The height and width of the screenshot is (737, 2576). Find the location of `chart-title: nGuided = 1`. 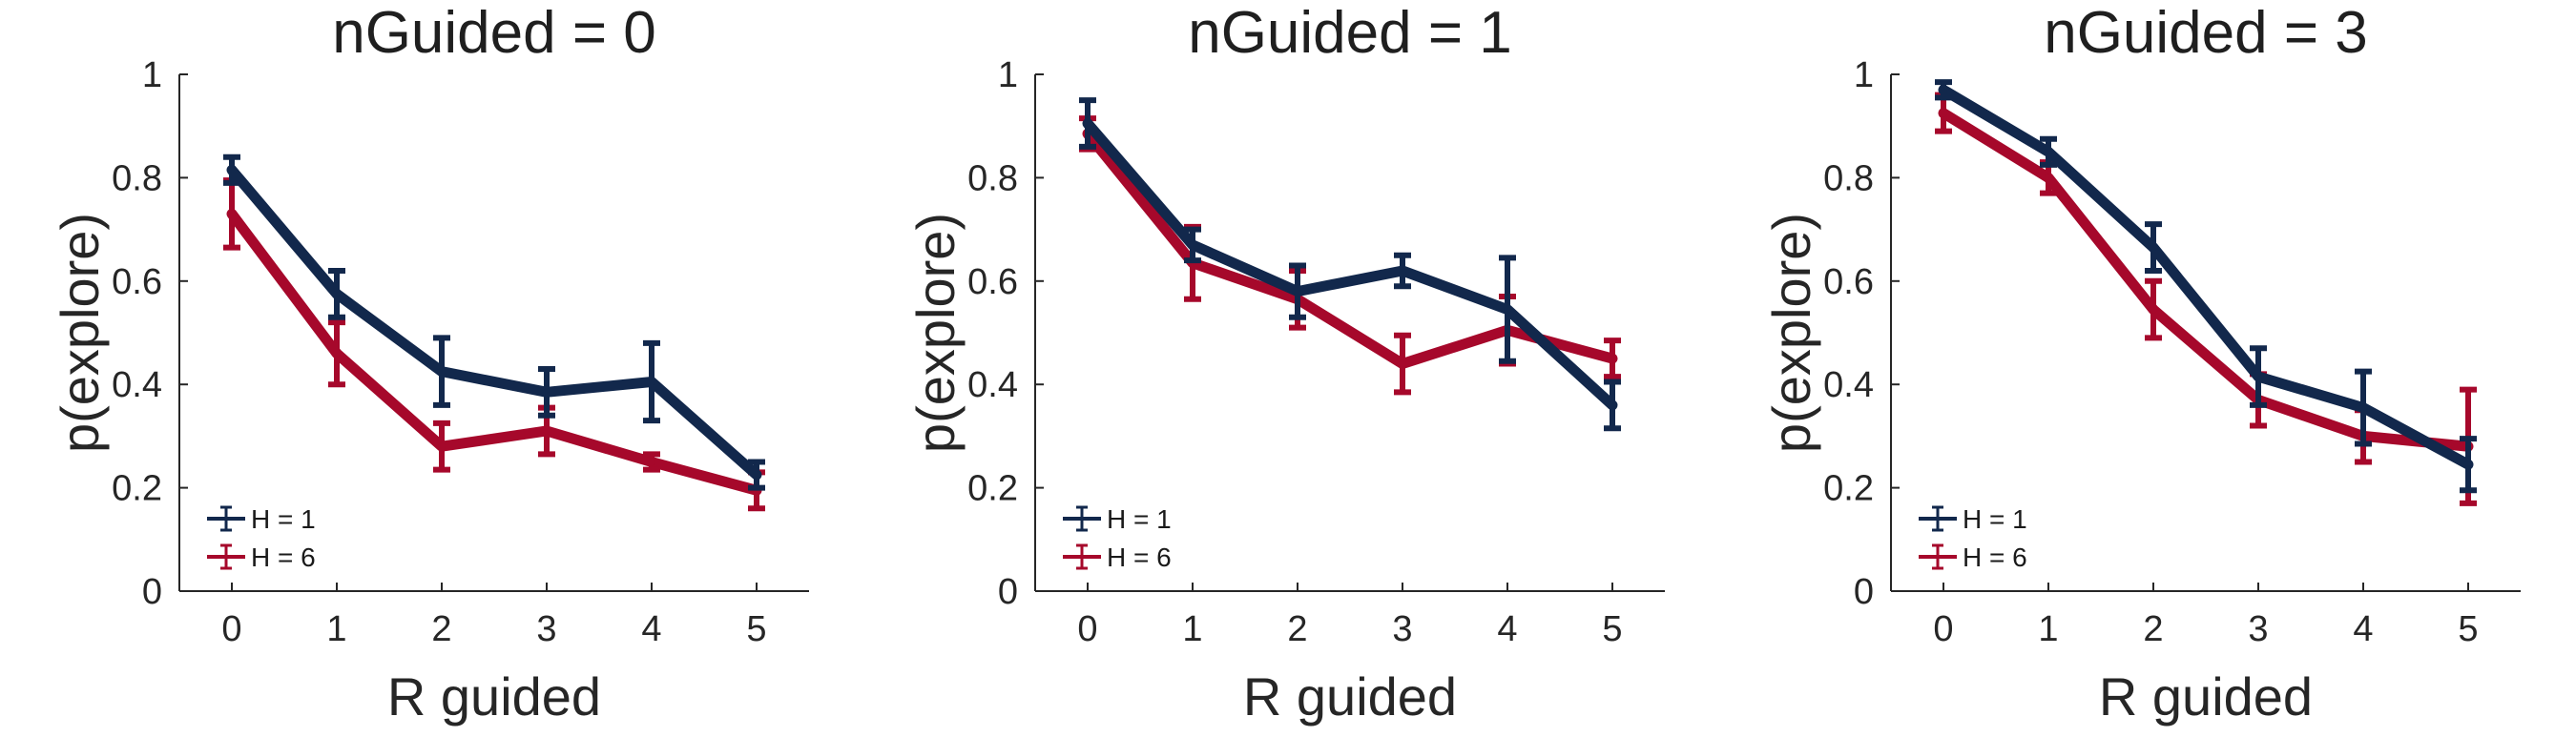

chart-title: nGuided = 1 is located at coordinates (1350, 33).